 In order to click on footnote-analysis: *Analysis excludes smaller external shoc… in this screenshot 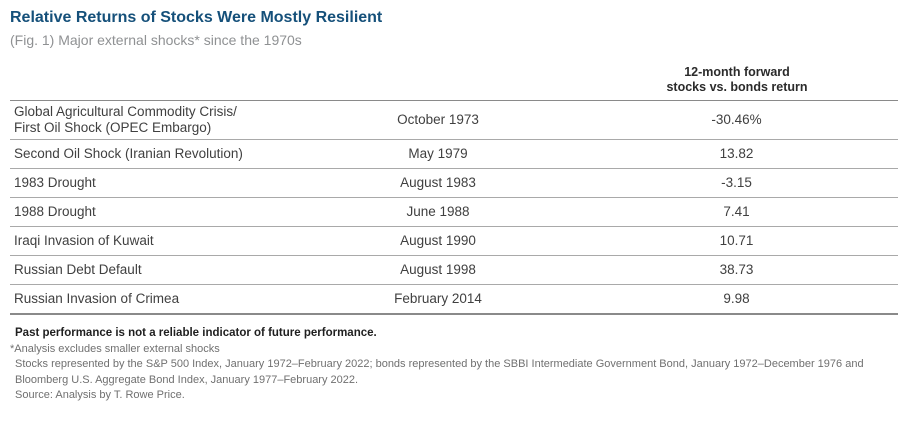, I will do `click(453, 350)`.